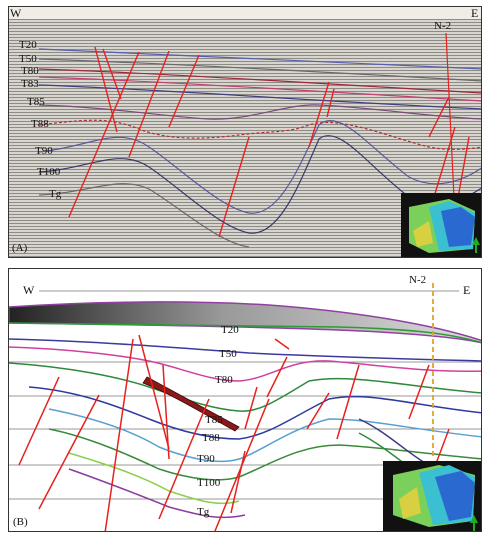 The height and width of the screenshot is (538, 491). Describe the element at coordinates (20, 248) in the screenshot. I see `panel-a-label: (A)` at that location.